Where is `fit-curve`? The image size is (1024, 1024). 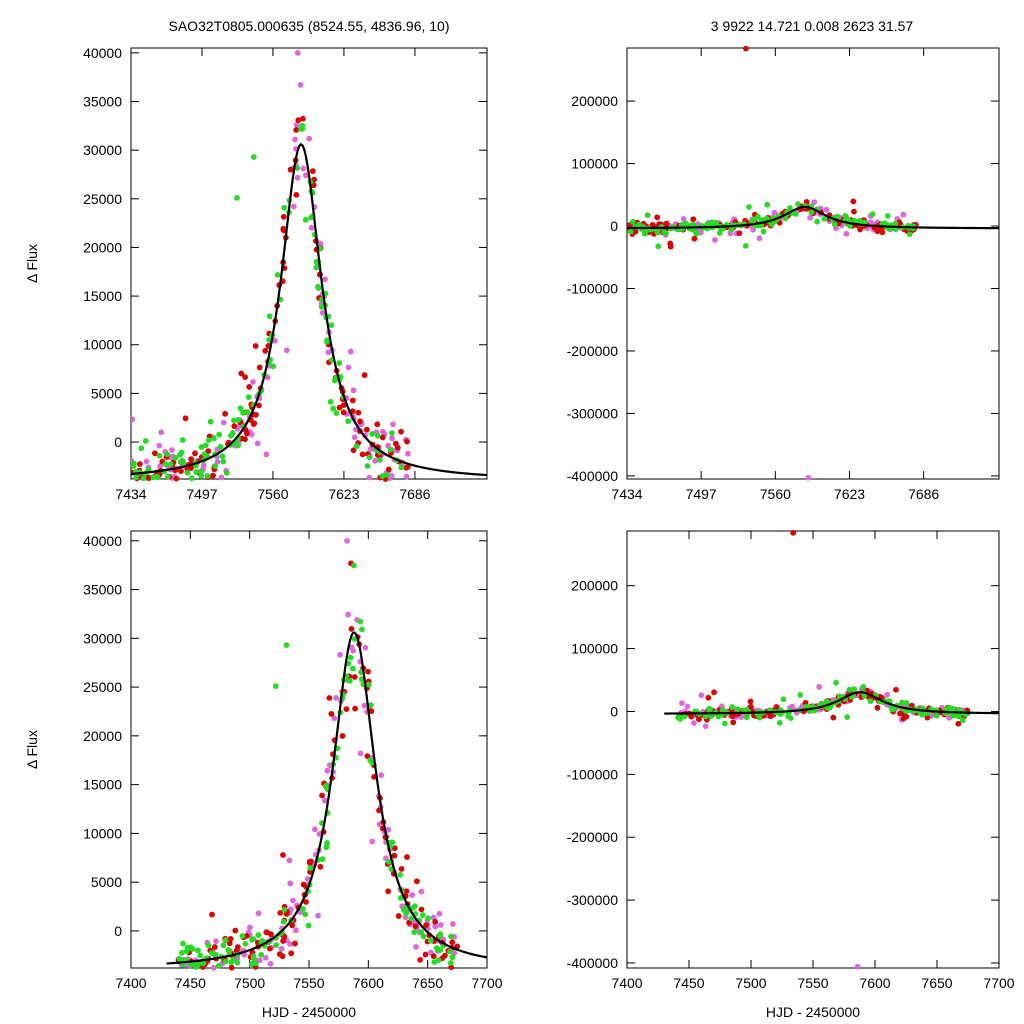
fit-curve is located at coordinates (831, 703).